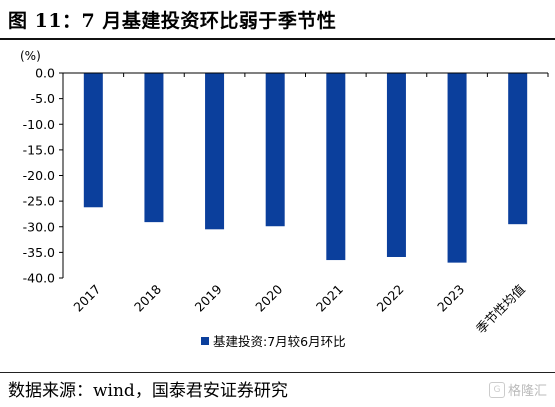  I want to click on y-tick-label: -25.0, so click(39, 201).